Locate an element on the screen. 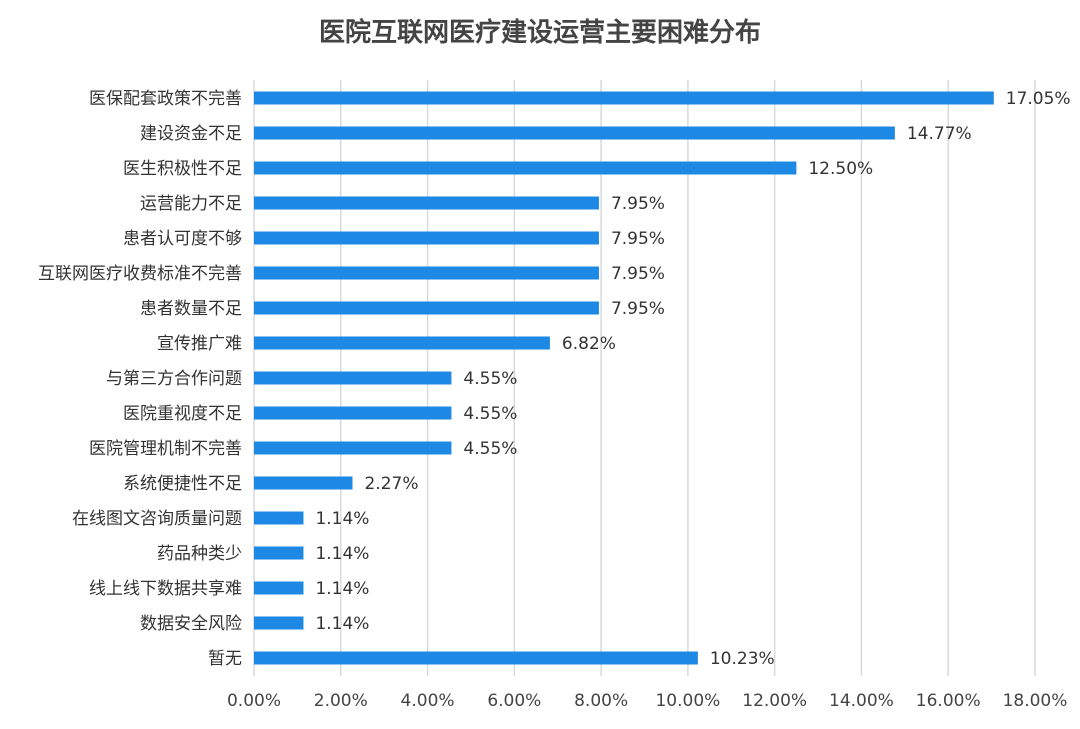 The width and height of the screenshot is (1080, 729). data-label: 17.05% is located at coordinates (1038, 99).